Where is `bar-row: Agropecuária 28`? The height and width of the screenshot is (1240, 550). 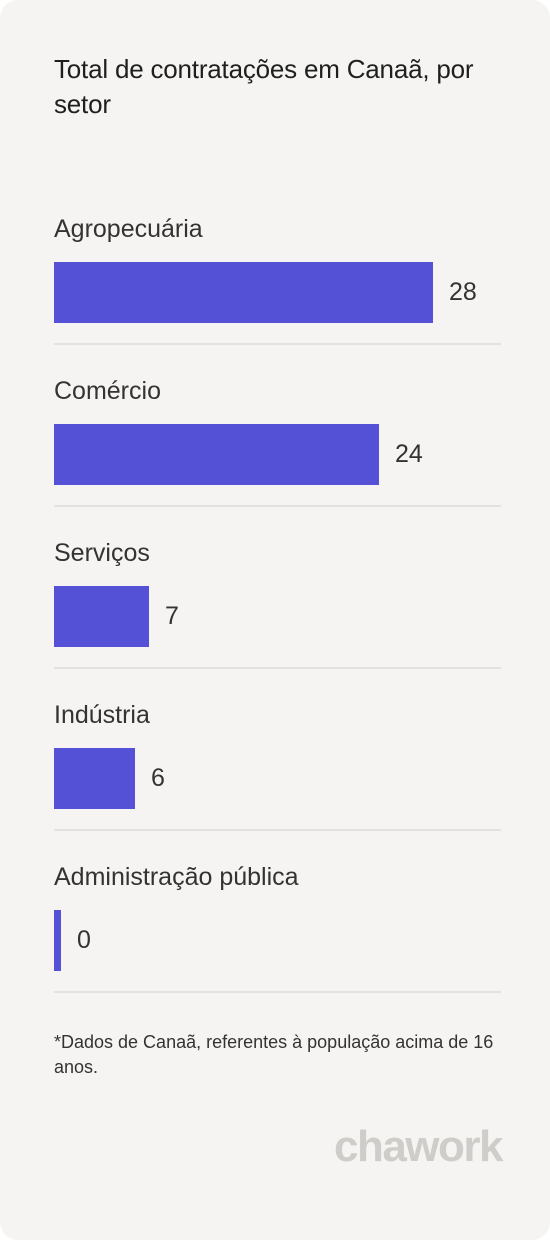
bar-row: Agropecuária 28 is located at coordinates (277, 295).